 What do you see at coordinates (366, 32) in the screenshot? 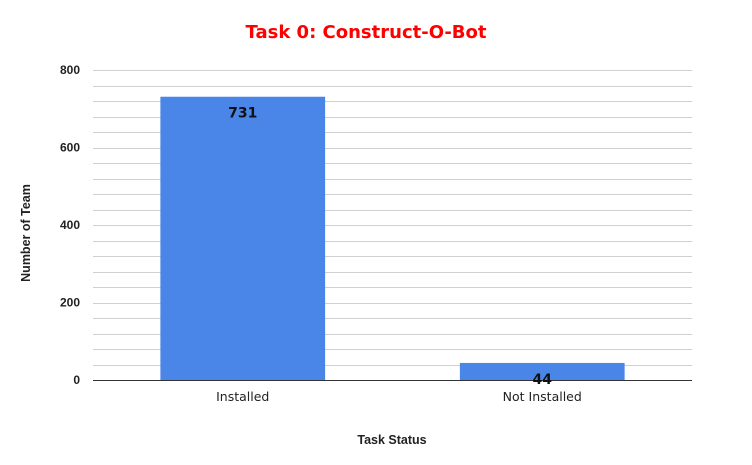
I see `chart-title: Task 0: Construct-O-Bot` at bounding box center [366, 32].